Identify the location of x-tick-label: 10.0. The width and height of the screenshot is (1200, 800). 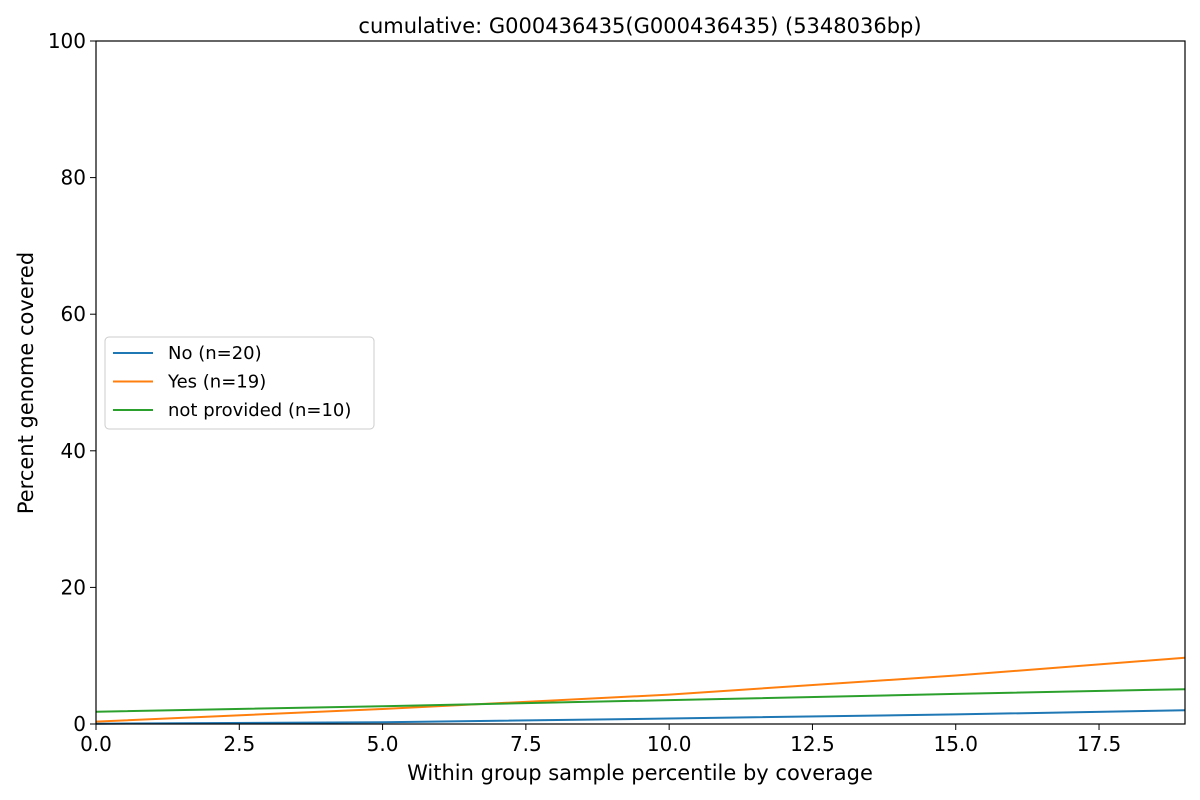
(669, 744).